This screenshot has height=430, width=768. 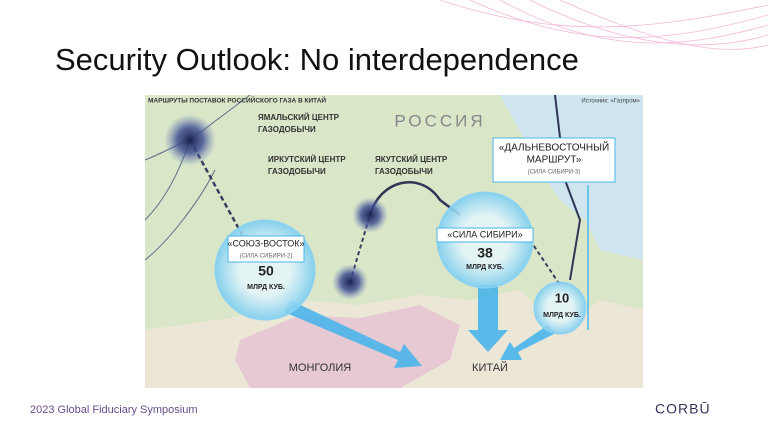 I want to click on bubble, so click(x=560, y=308).